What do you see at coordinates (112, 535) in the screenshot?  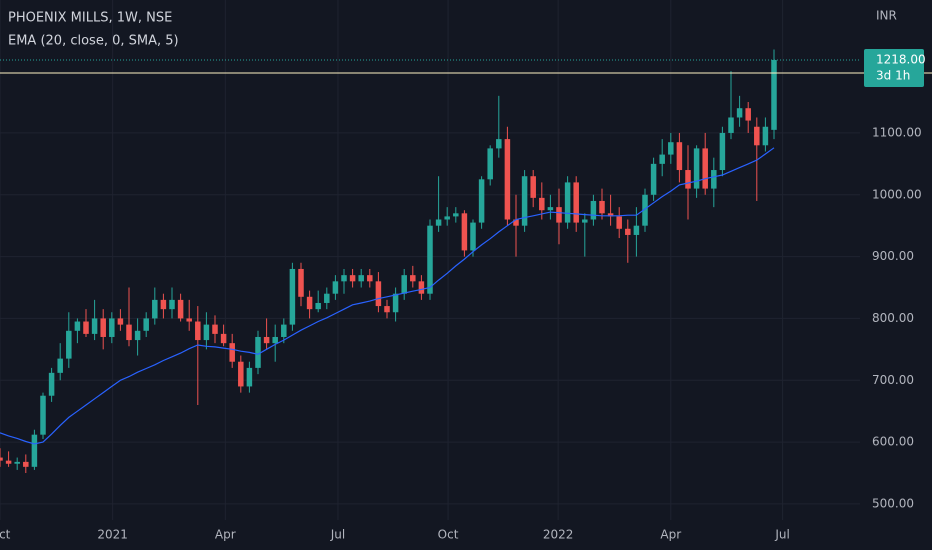 I see `x-tick-label: 2021` at bounding box center [112, 535].